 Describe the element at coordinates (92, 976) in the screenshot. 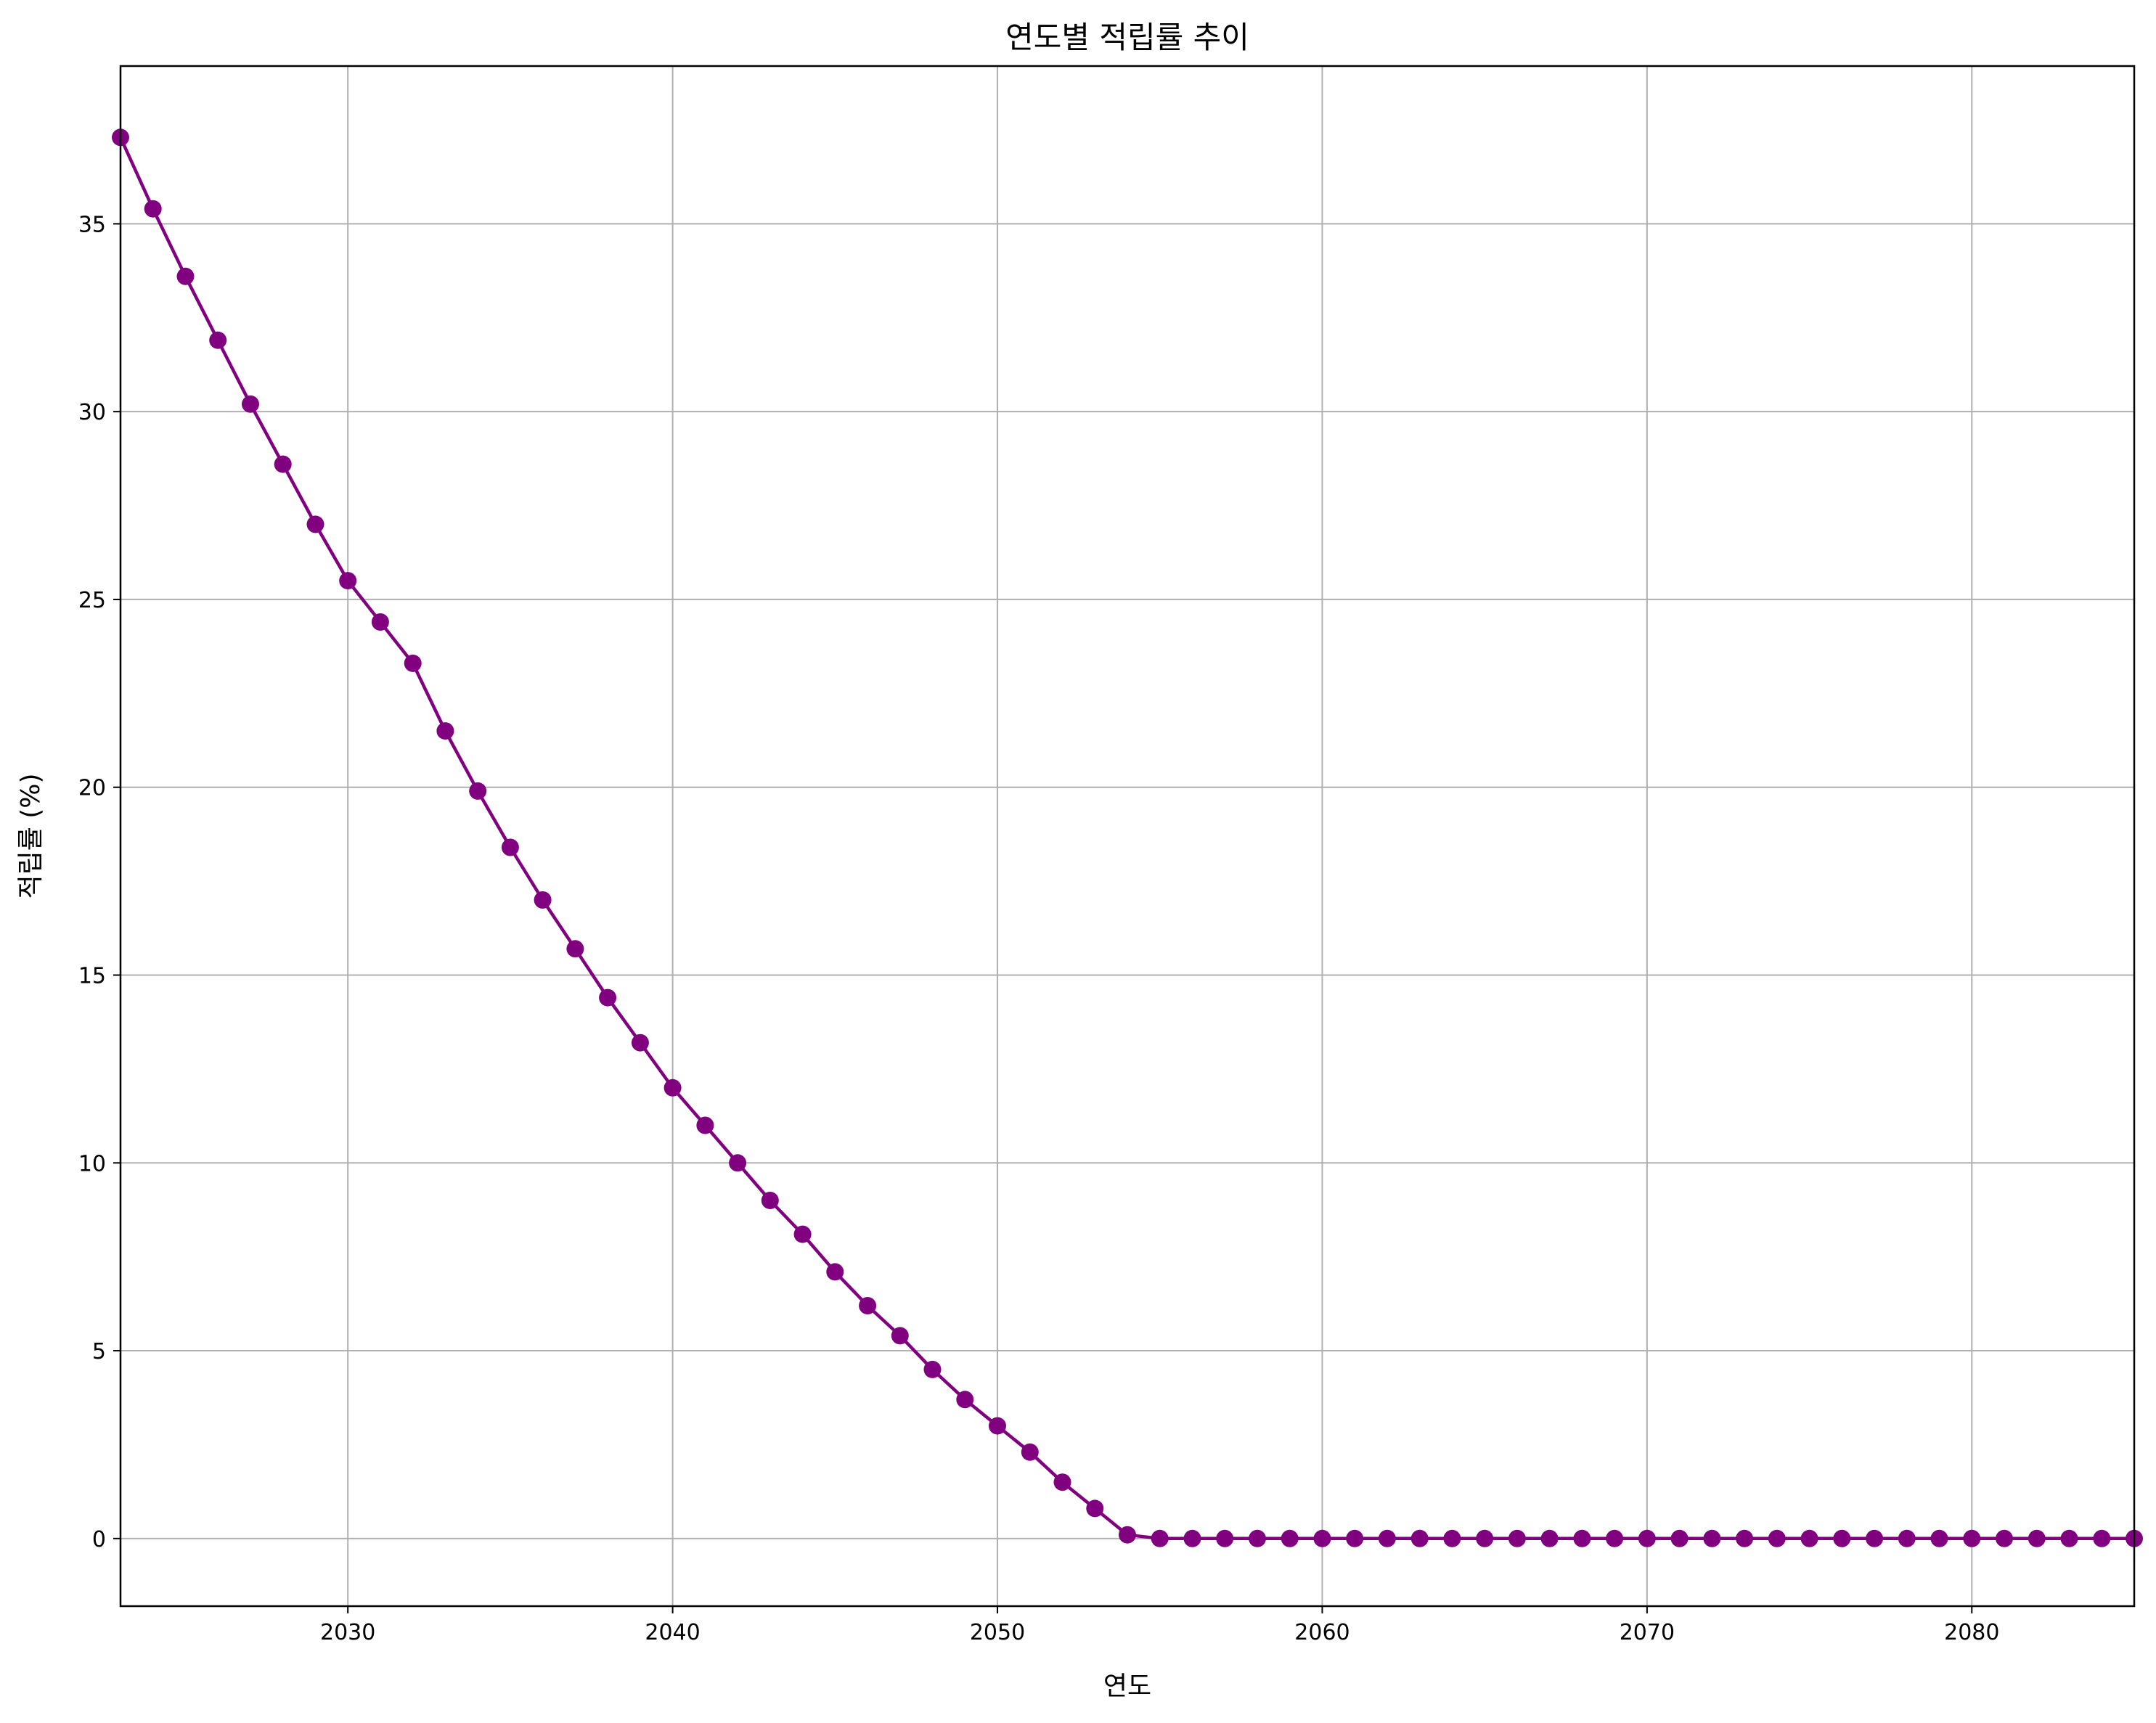

I see `y-tick-label: 15` at that location.